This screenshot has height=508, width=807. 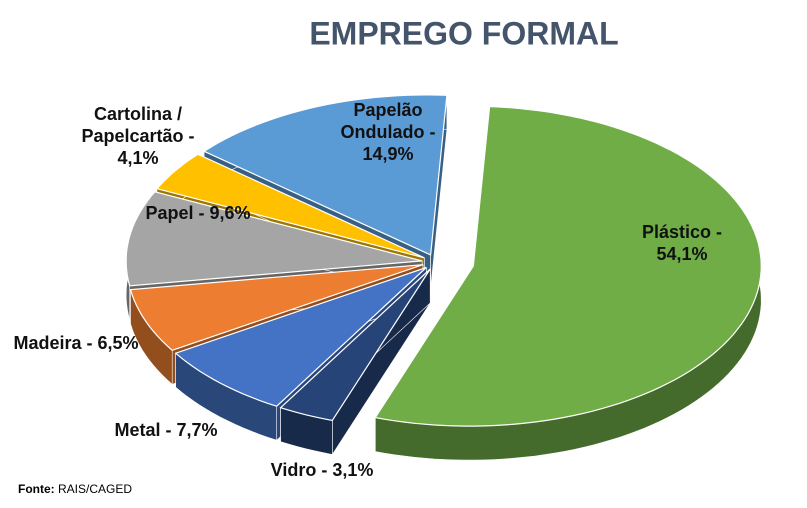 I want to click on chart-title: EMPREGO FORMAL, so click(x=464, y=33).